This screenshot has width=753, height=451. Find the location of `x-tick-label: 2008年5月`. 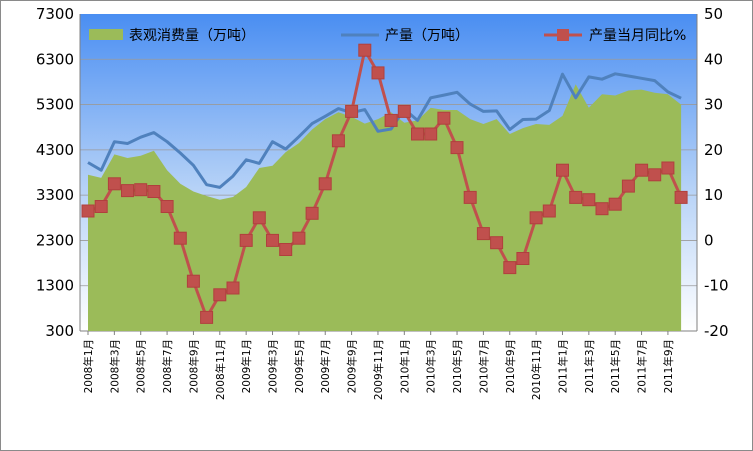

x-tick-label: 2008年5月 is located at coordinates (141, 366).